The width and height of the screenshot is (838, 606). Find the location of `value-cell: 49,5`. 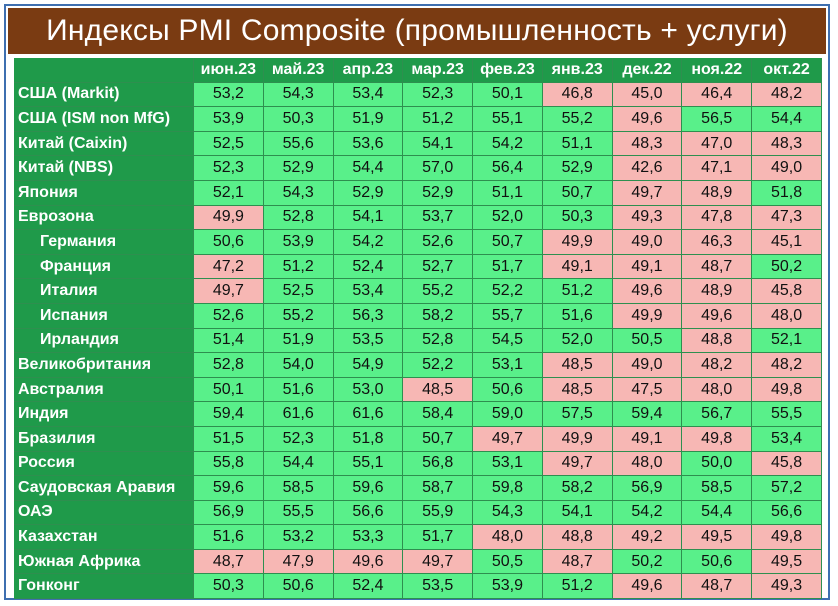

value-cell: 49,5 is located at coordinates (787, 562).